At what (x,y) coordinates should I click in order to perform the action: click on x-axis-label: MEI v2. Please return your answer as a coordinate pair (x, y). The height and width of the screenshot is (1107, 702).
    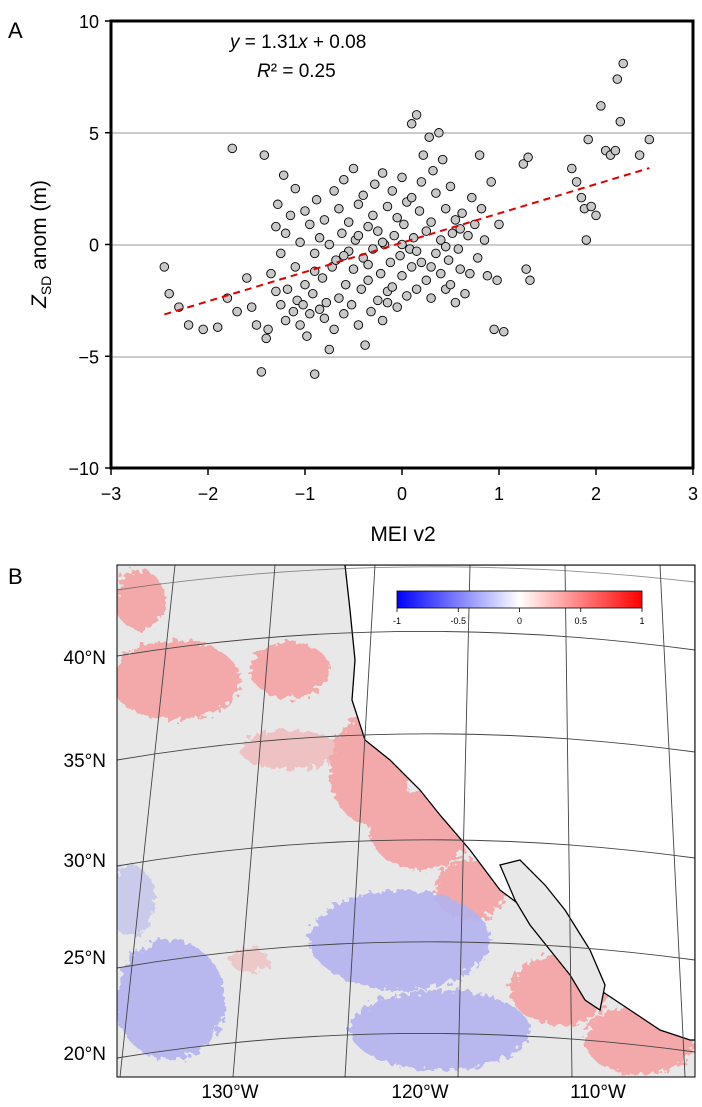
    Looking at the image, I should click on (402, 534).